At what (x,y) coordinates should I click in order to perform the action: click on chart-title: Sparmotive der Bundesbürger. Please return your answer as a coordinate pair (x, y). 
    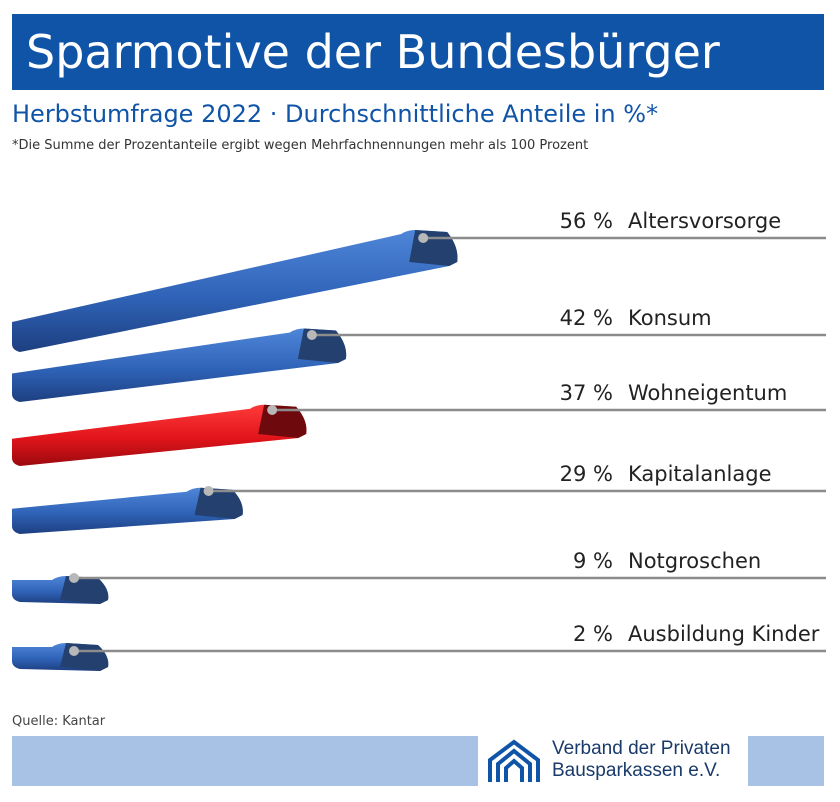
    Looking at the image, I should click on (373, 52).